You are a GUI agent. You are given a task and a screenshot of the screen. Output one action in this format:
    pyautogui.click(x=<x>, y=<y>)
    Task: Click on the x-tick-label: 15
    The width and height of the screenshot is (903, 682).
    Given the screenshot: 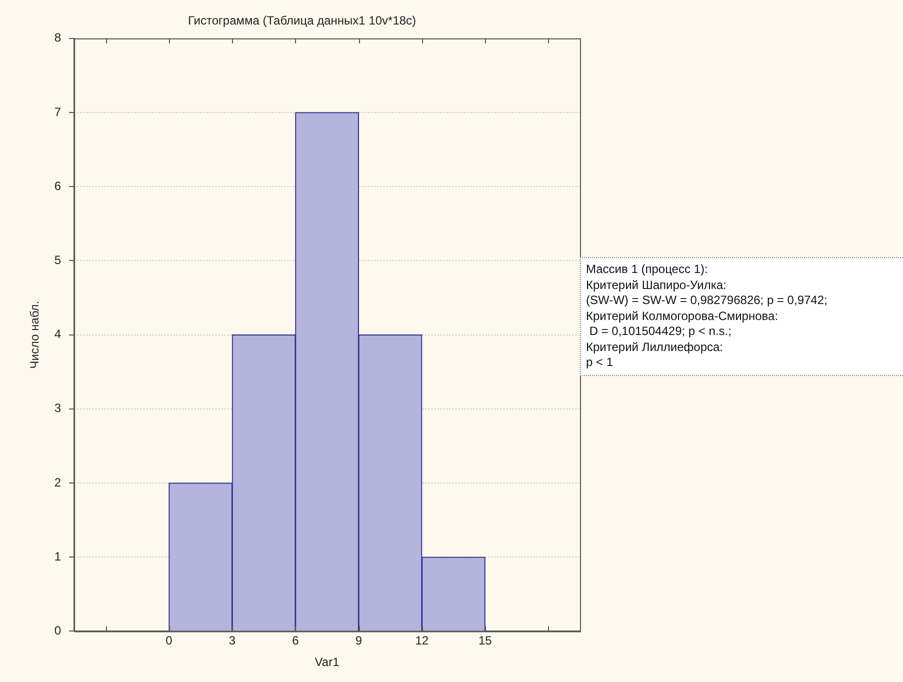 What is the action you would take?
    pyautogui.click(x=485, y=641)
    